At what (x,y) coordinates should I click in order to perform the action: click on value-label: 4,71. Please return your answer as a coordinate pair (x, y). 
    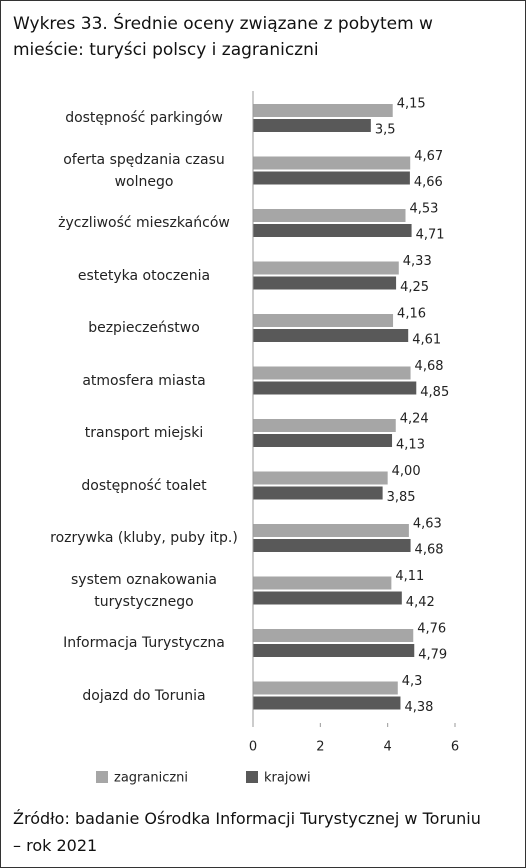
    Looking at the image, I should click on (430, 235).